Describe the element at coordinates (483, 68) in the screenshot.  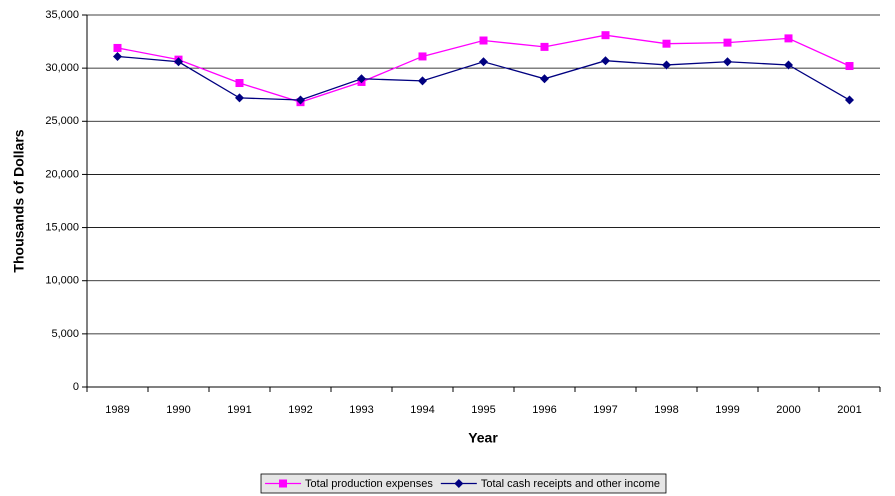
I see `series-line` at that location.